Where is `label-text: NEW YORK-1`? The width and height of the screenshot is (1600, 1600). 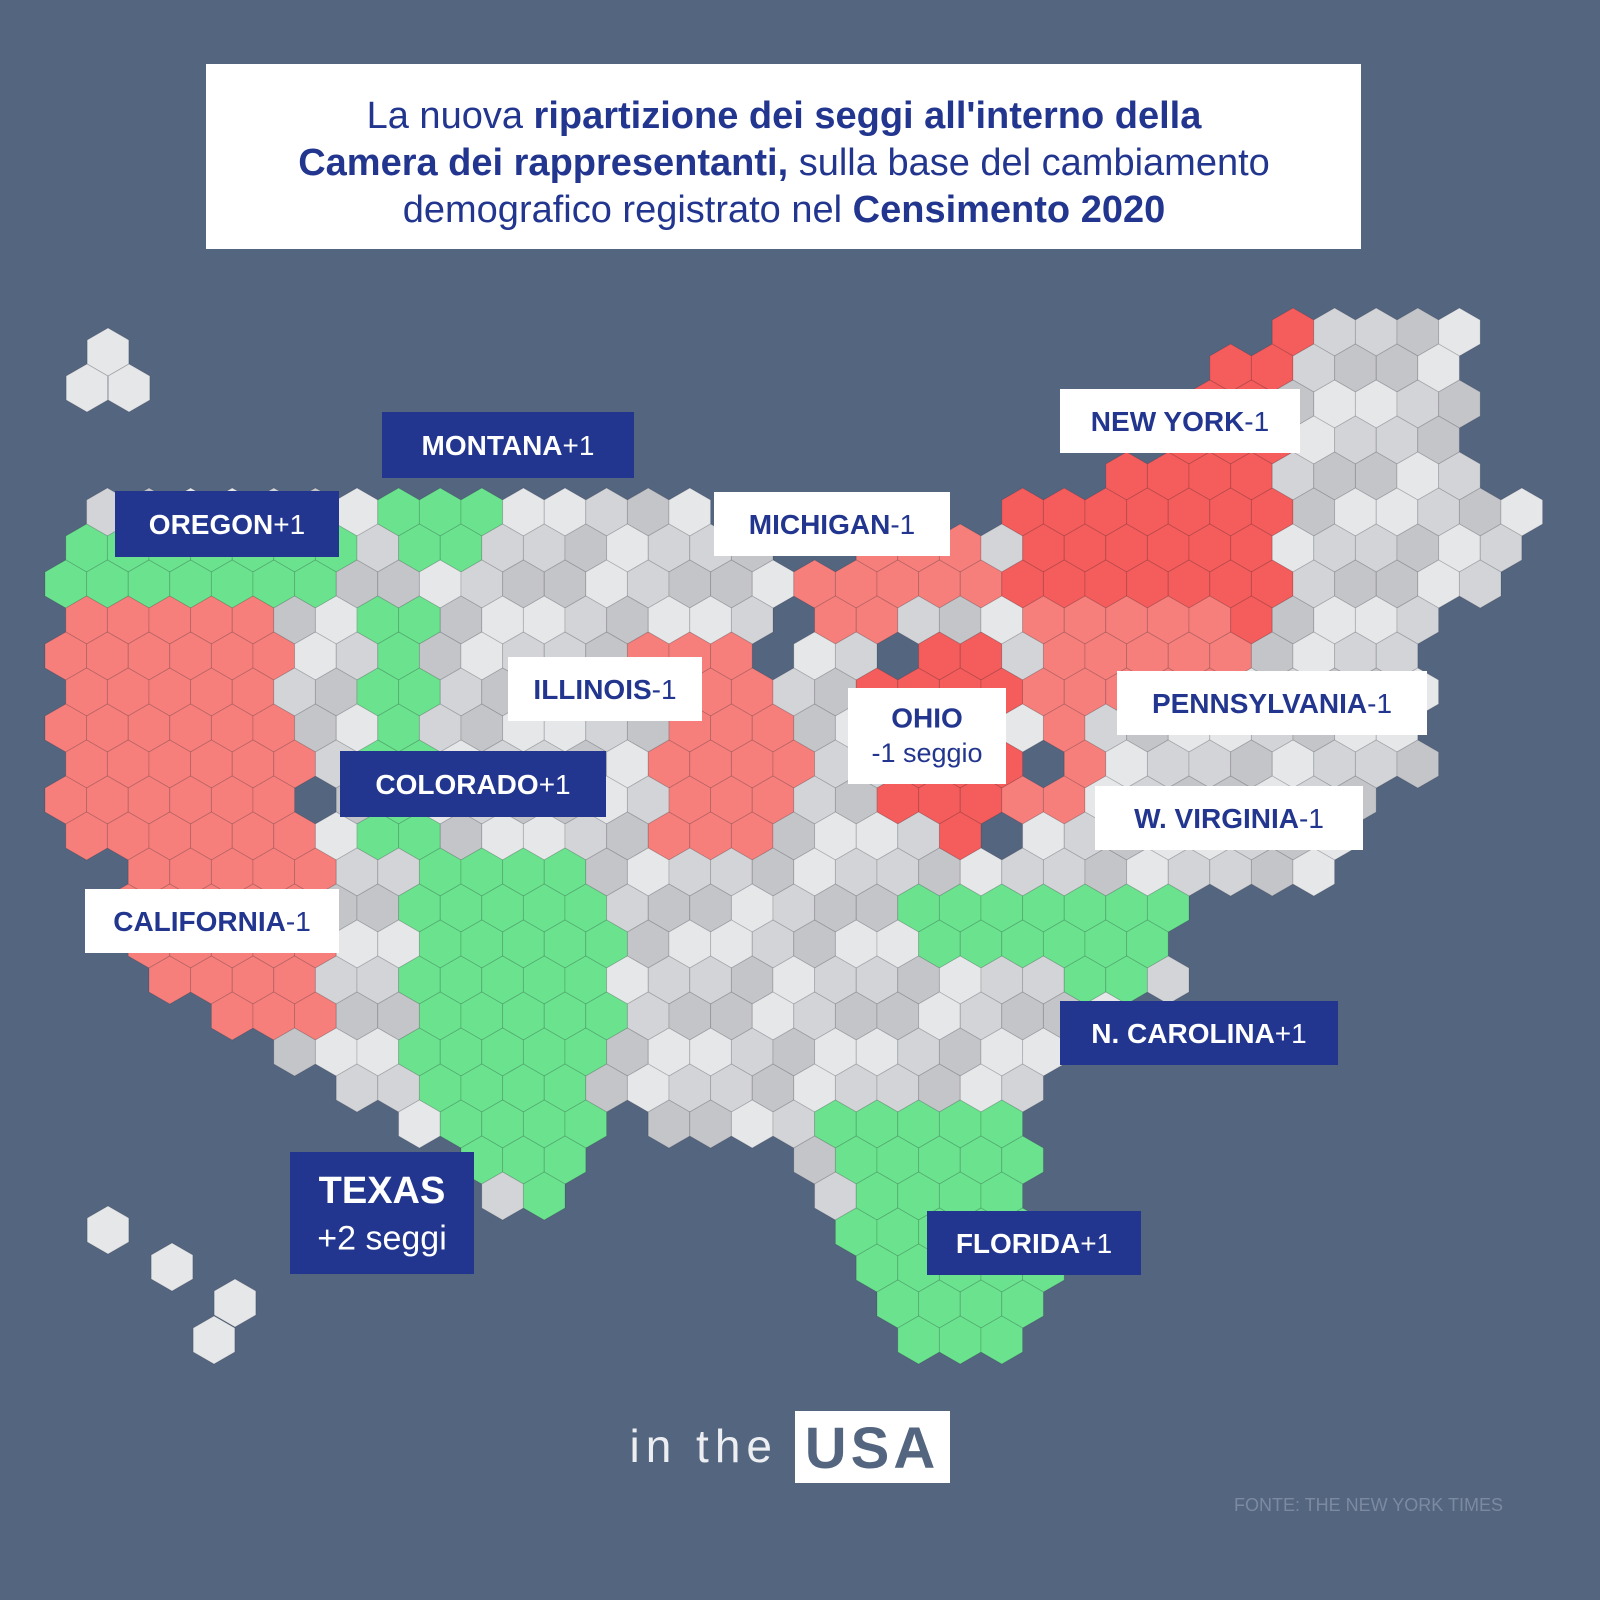 label-text: NEW YORK-1 is located at coordinates (1180, 421).